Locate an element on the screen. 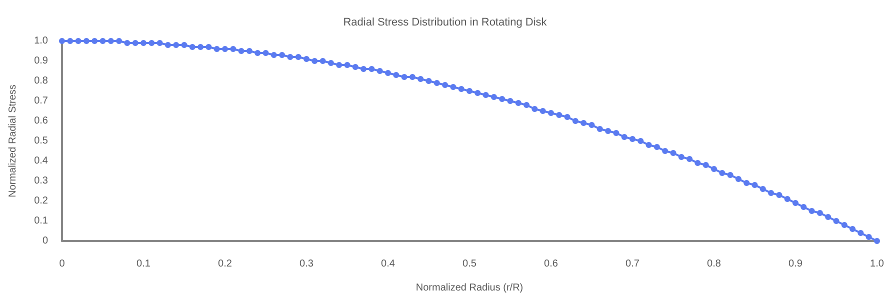 The image size is (890, 300). x-tick-label: 0 is located at coordinates (62, 264).